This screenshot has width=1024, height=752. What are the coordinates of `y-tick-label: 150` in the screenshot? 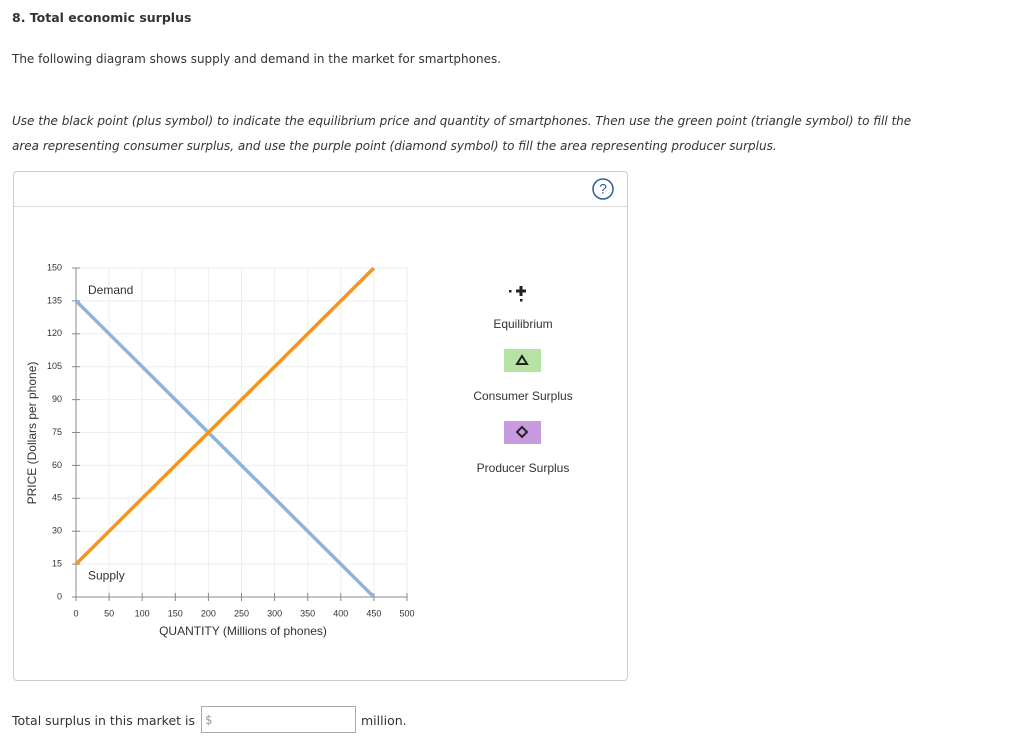 It's located at (54, 267).